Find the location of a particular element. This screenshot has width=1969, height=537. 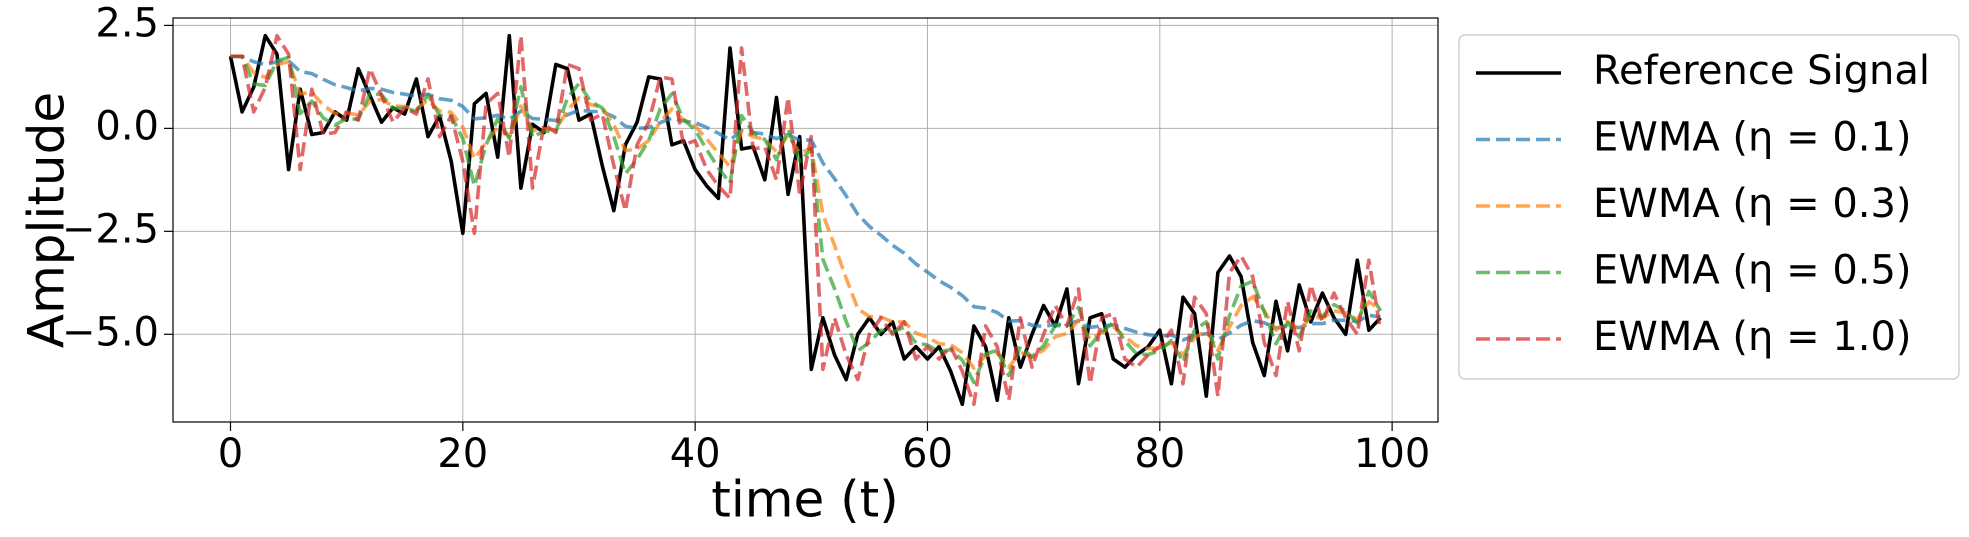

legend-label: EWMA (η = 1.0) is located at coordinates (1752, 337).